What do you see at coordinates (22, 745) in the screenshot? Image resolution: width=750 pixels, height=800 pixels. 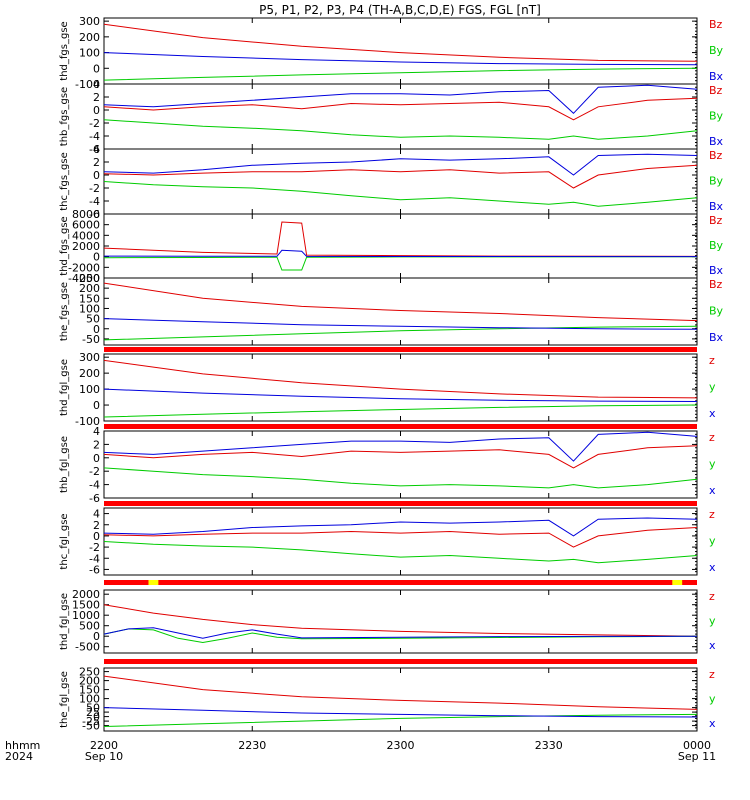 I see `time-axis-row1-label: hhmm` at bounding box center [22, 745].